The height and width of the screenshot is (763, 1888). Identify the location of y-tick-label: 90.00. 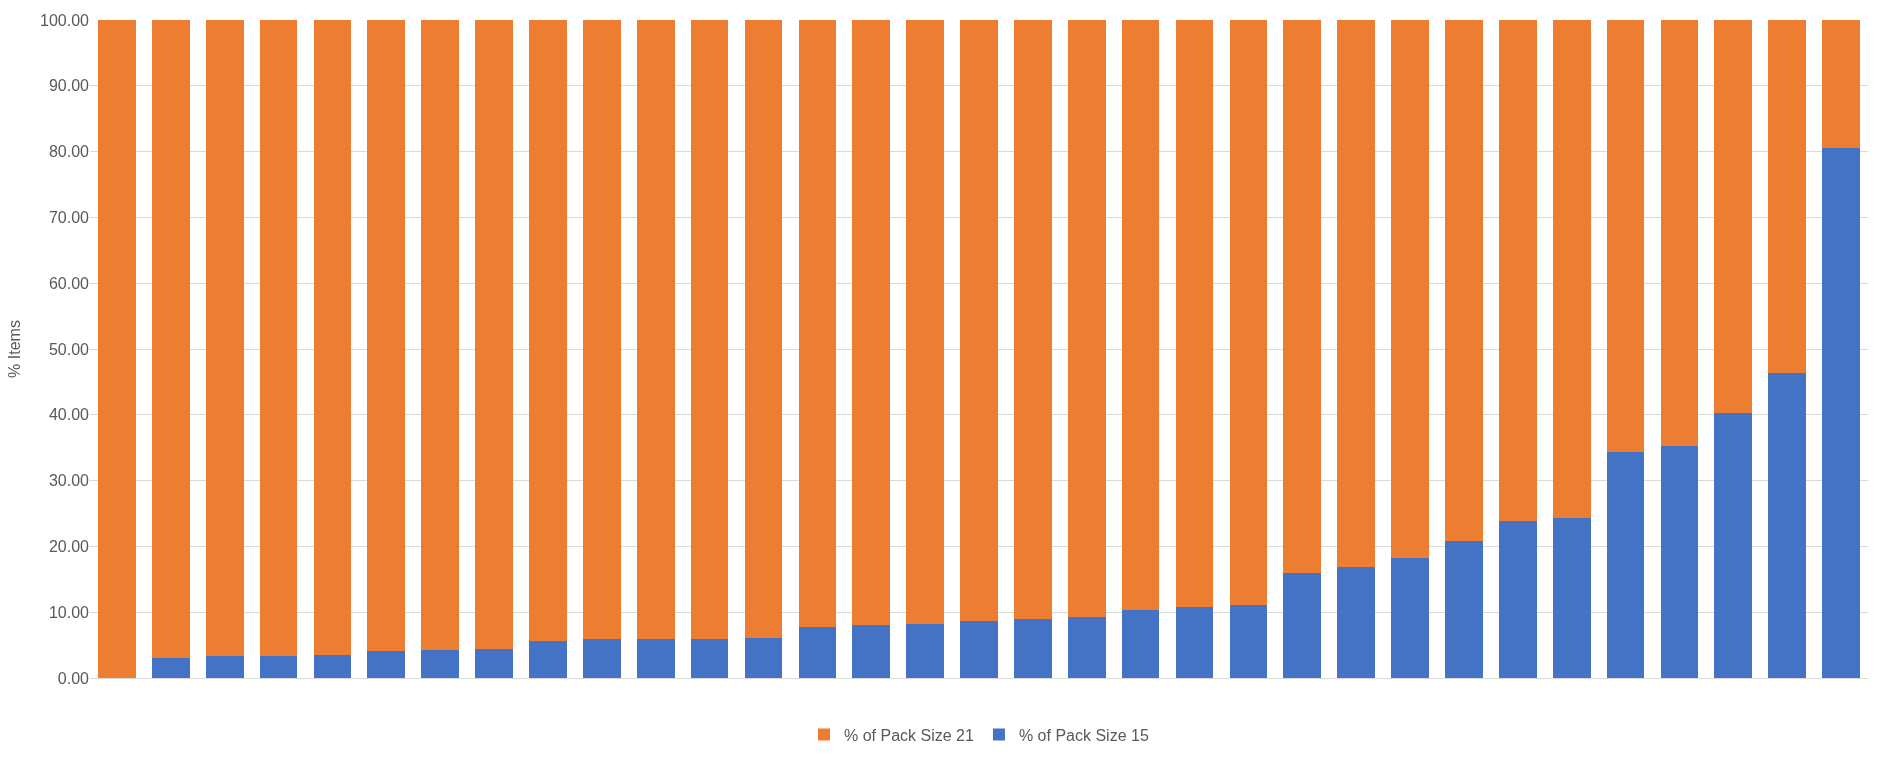
(69, 86).